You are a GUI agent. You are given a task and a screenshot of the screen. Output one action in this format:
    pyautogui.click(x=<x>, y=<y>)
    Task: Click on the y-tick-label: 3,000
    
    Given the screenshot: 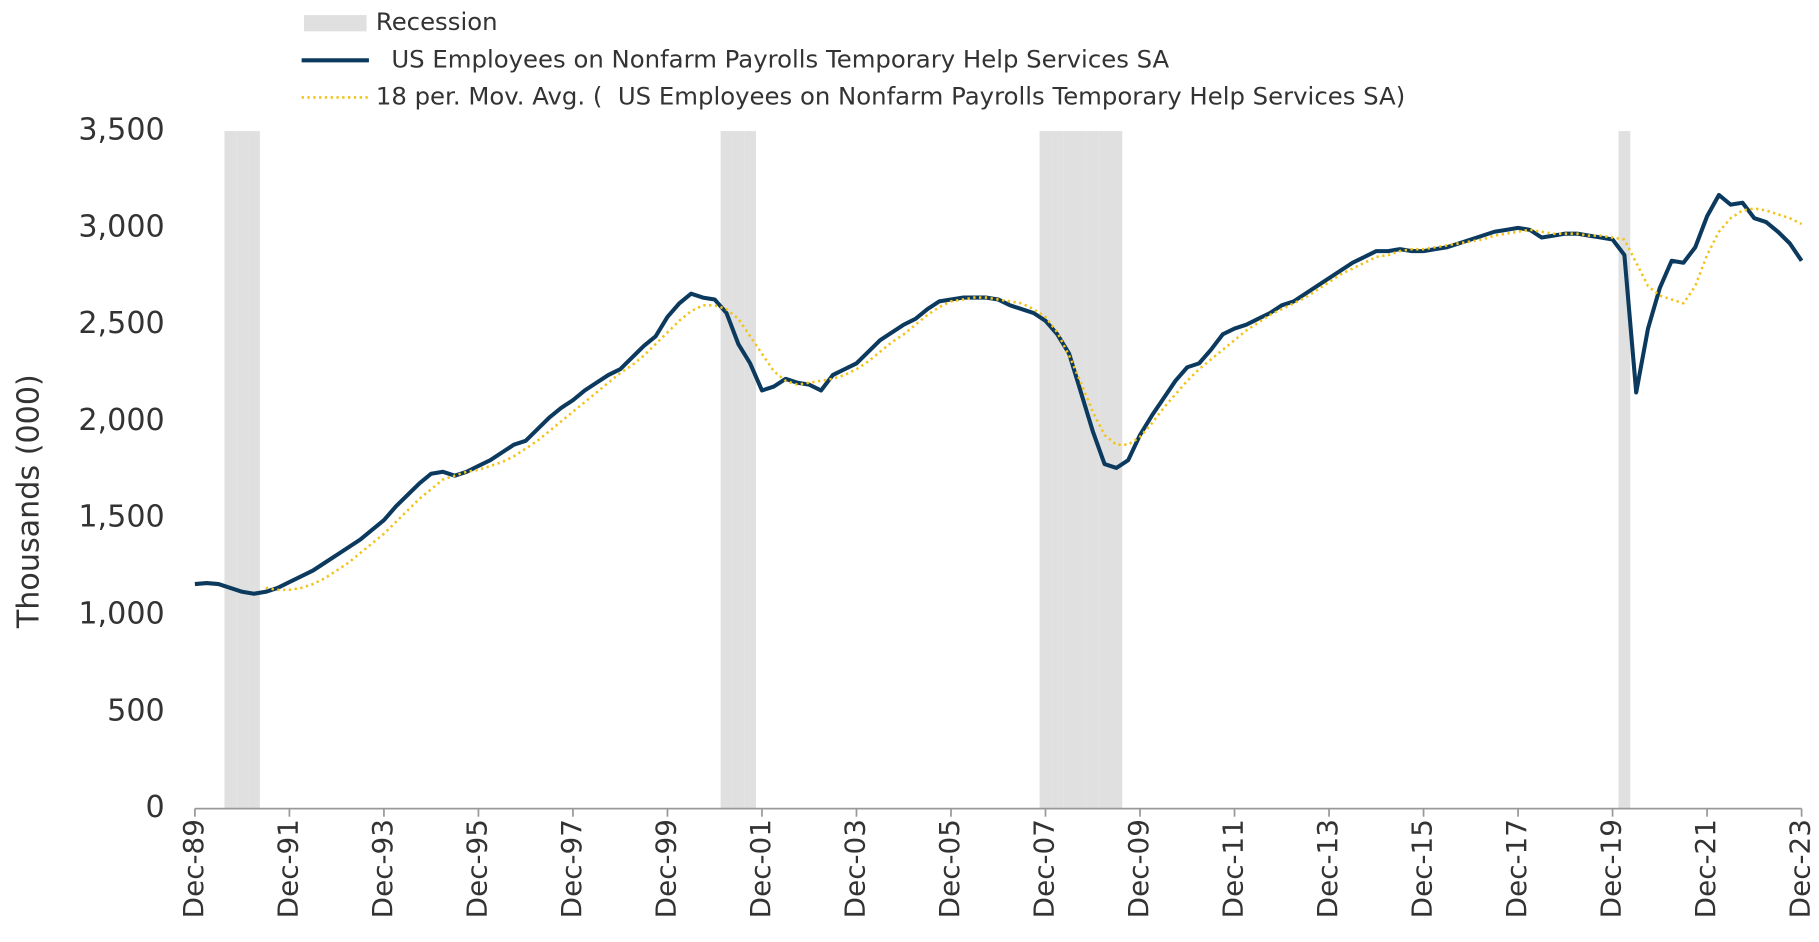 What is the action you would take?
    pyautogui.click(x=121, y=226)
    